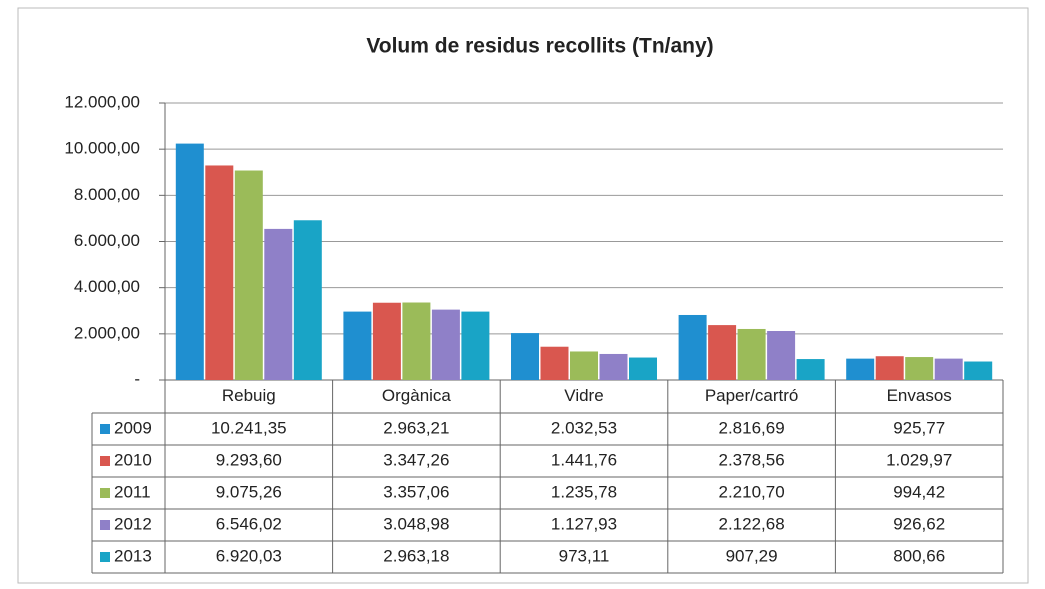 This screenshot has width=1045, height=589. What do you see at coordinates (107, 194) in the screenshot?
I see `y-tick-label: 8.000,00` at bounding box center [107, 194].